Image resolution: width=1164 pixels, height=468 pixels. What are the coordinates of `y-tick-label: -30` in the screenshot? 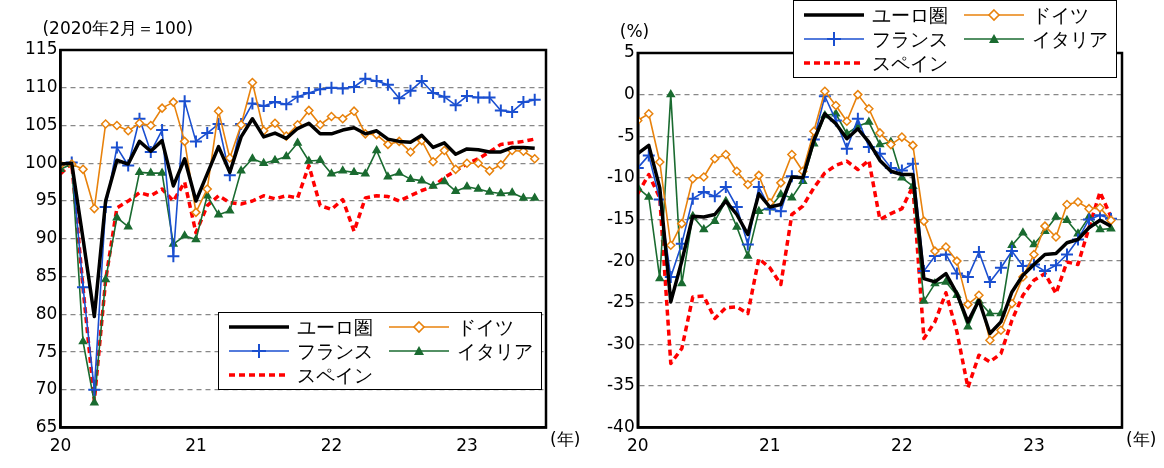 It's located at (620, 342).